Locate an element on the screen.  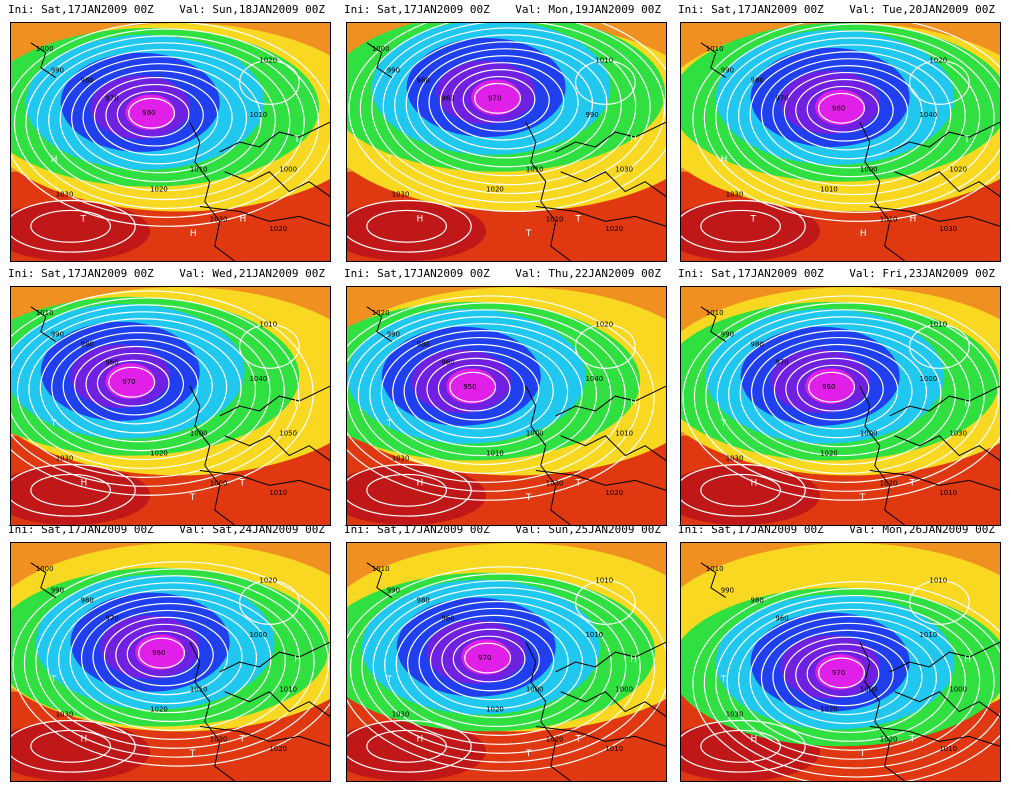
color-field is located at coordinates (170, 142).